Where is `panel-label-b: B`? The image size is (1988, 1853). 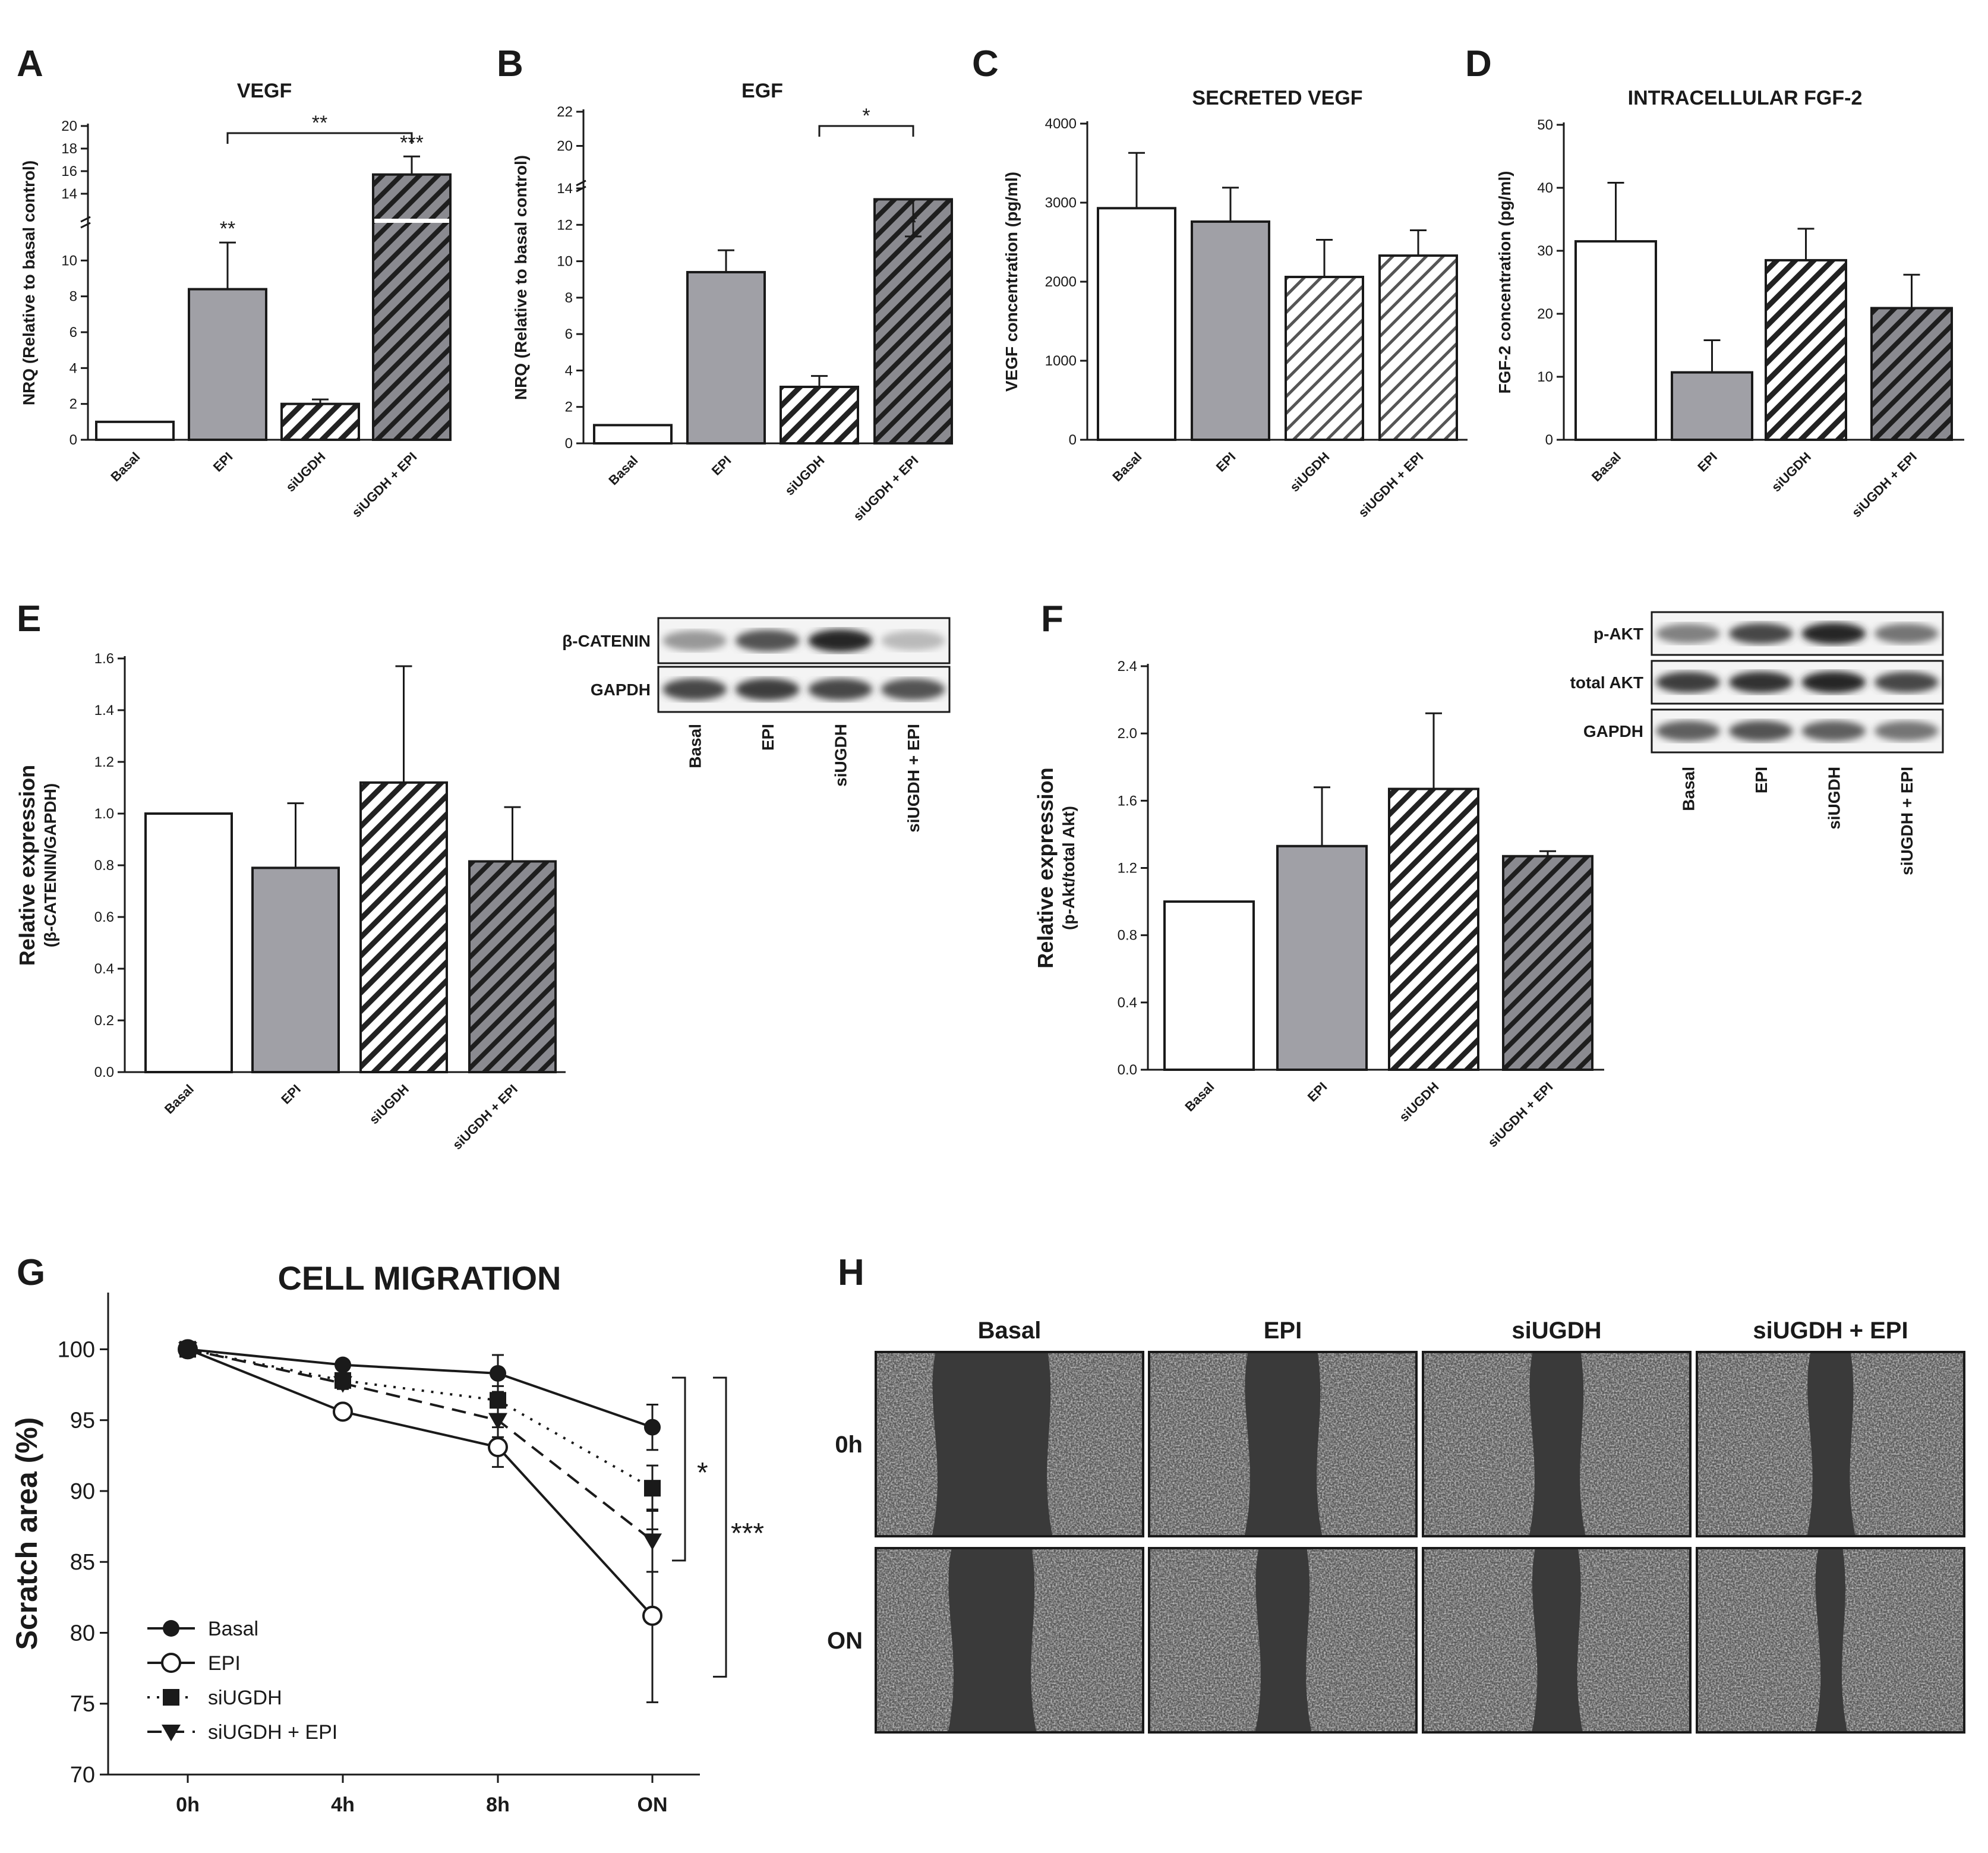
panel-label-b: B is located at coordinates (510, 63).